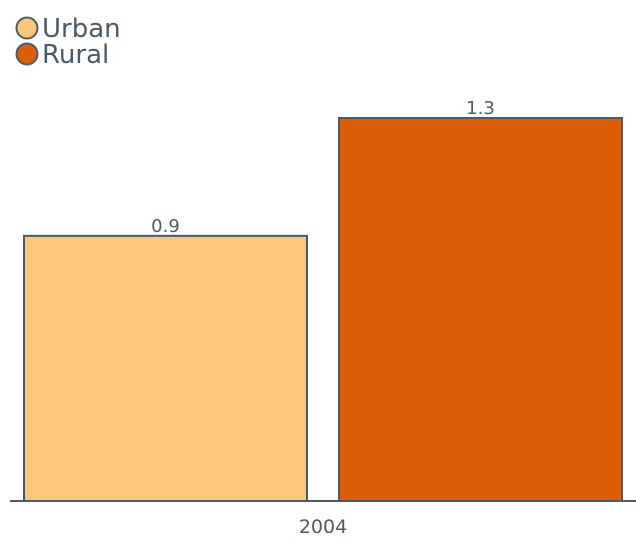  I want to click on data-label-rural-2004: 1.3, so click(480, 108).